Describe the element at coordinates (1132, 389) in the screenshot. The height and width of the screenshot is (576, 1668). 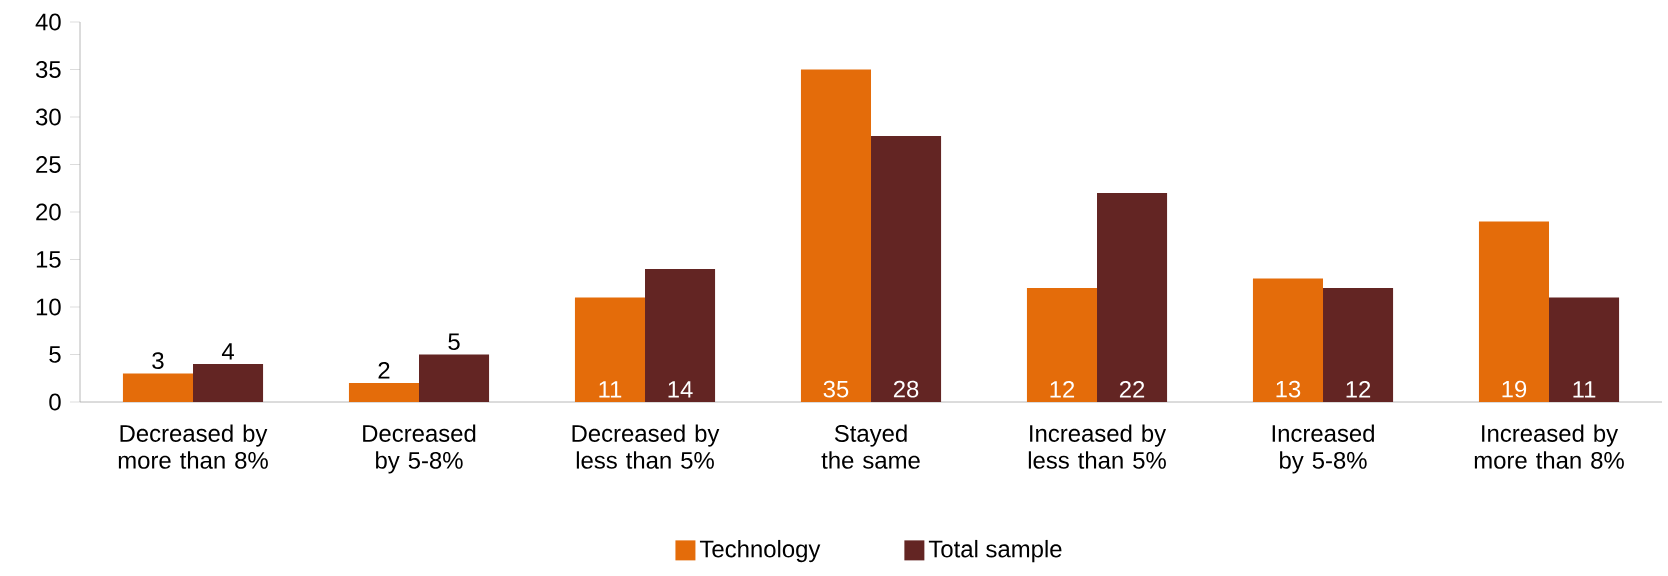
I see `data-label: 22` at that location.